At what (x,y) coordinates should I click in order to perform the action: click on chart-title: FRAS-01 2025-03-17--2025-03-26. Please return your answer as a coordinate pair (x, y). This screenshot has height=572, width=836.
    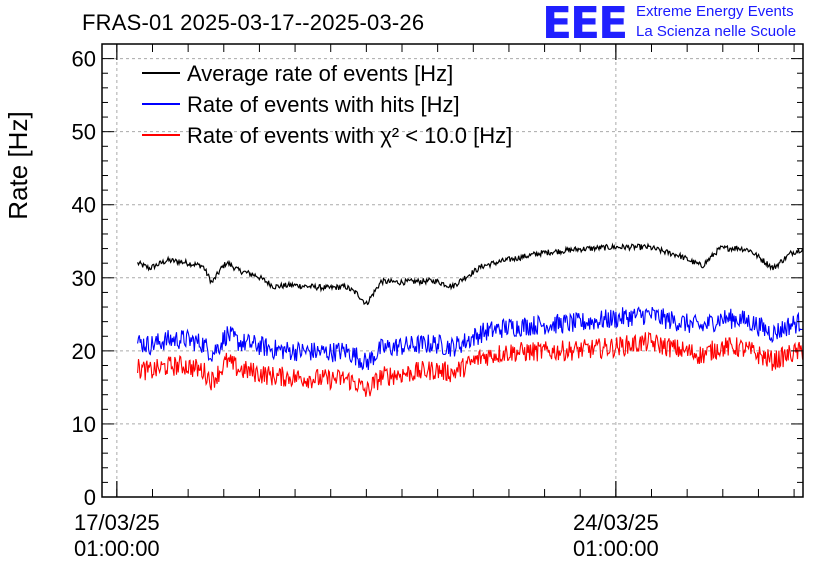
    Looking at the image, I should click on (253, 22).